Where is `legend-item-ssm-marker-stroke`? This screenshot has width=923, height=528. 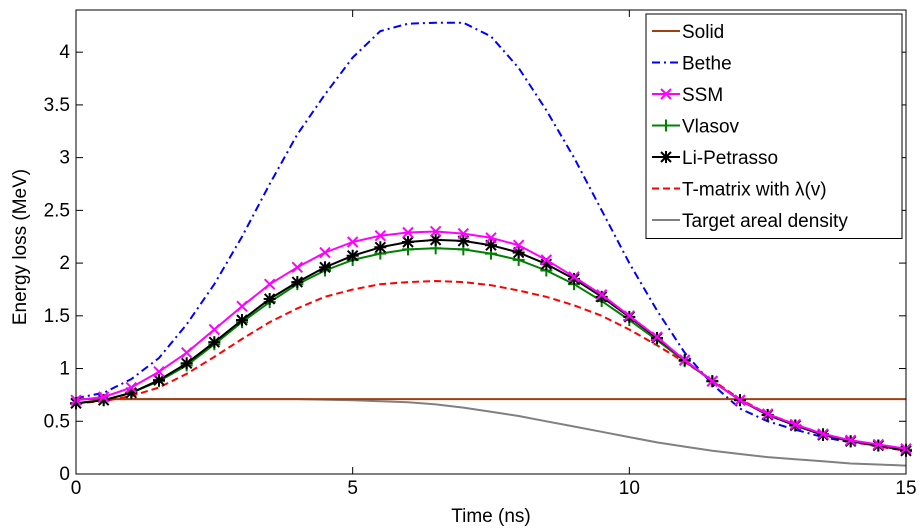 legend-item-ssm-marker-stroke is located at coordinates (666, 94).